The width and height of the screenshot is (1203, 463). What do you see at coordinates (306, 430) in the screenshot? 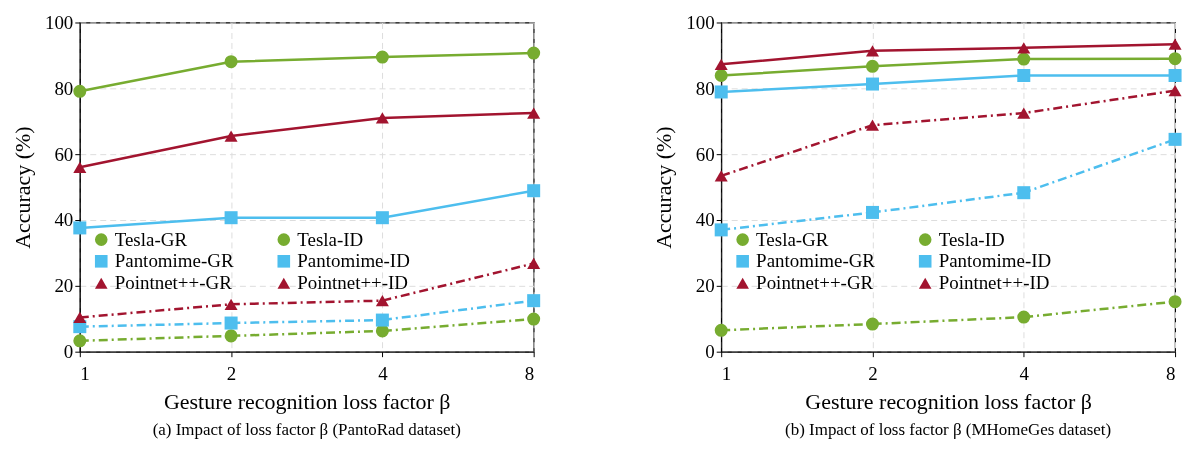
I see `text: (a) Impact of loss factor β (PantoRad dataset)` at bounding box center [306, 430].